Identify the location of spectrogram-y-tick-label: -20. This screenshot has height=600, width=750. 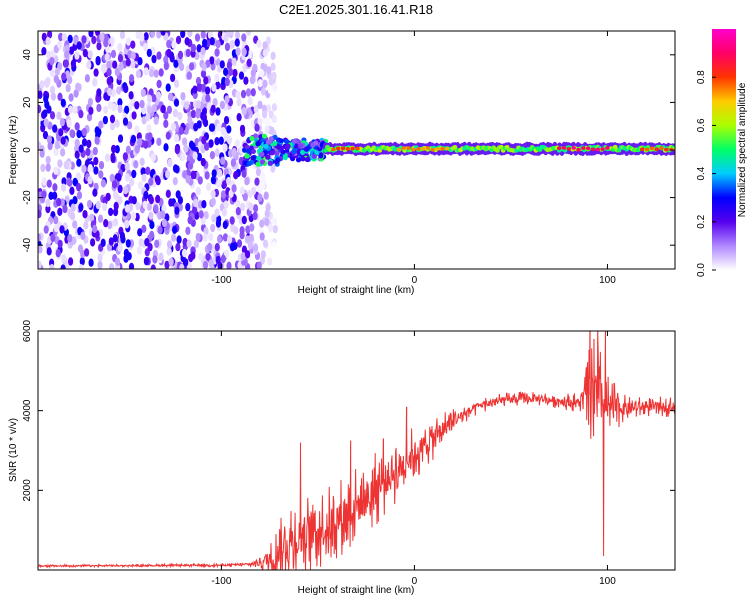
(27, 197).